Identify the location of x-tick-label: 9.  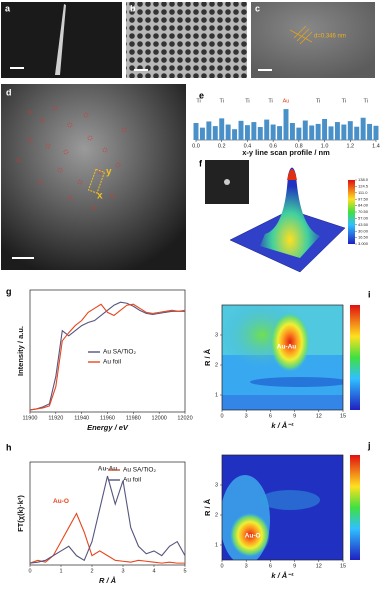
(294, 566).